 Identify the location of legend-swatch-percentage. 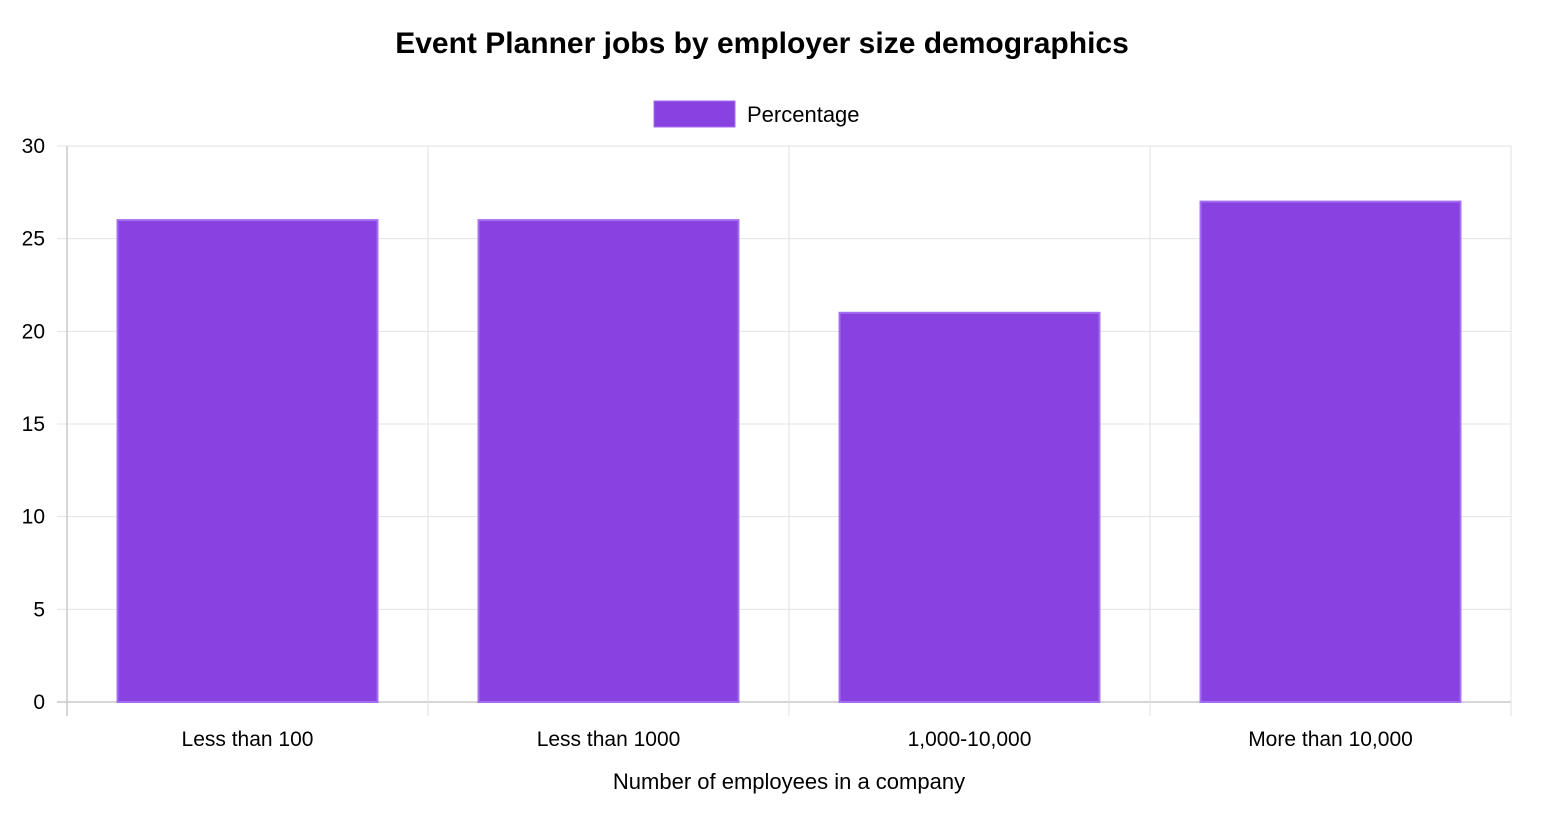
(694, 114).